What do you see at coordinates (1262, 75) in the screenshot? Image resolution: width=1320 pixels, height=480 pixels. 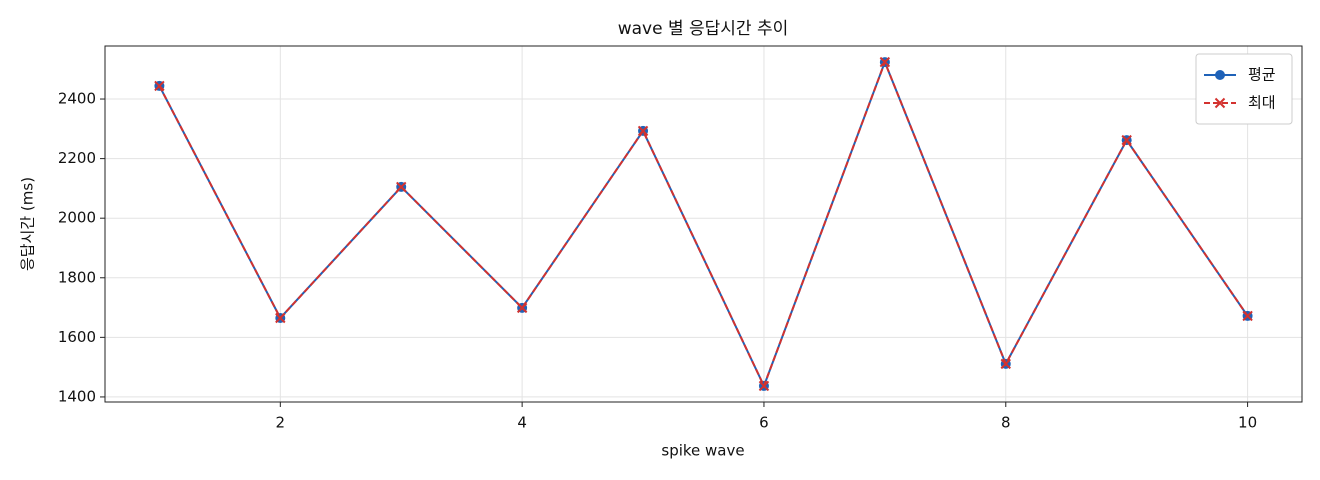 I see `legend-label: 평균` at bounding box center [1262, 75].